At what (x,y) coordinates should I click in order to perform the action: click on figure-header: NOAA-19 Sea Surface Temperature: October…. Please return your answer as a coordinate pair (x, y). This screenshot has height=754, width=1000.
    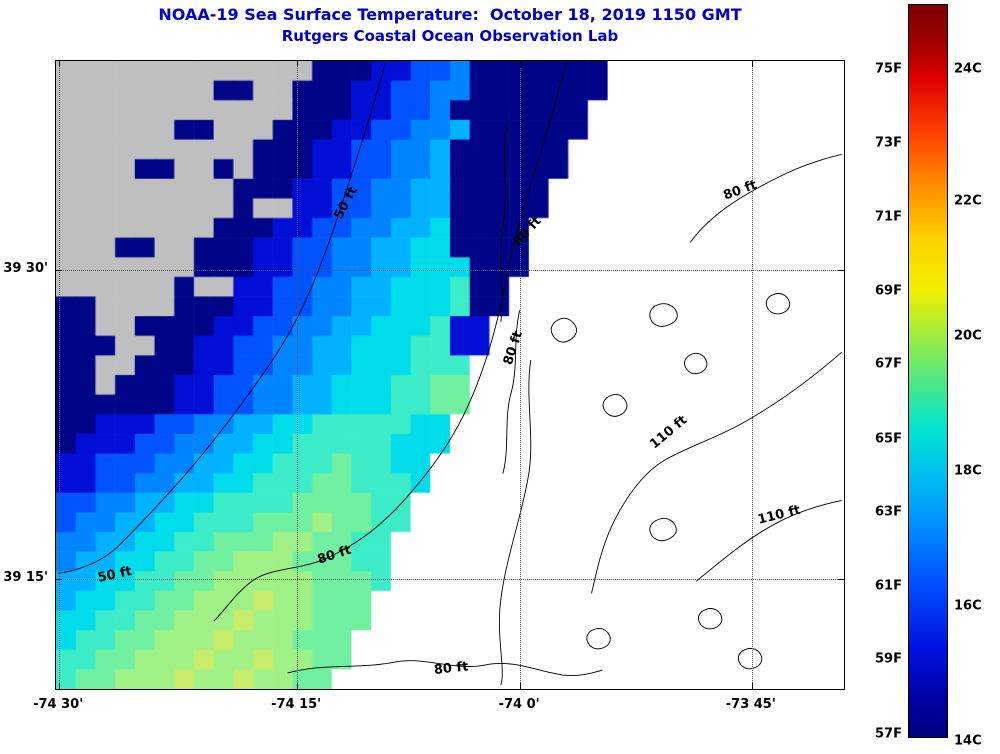
    Looking at the image, I should click on (450, 25).